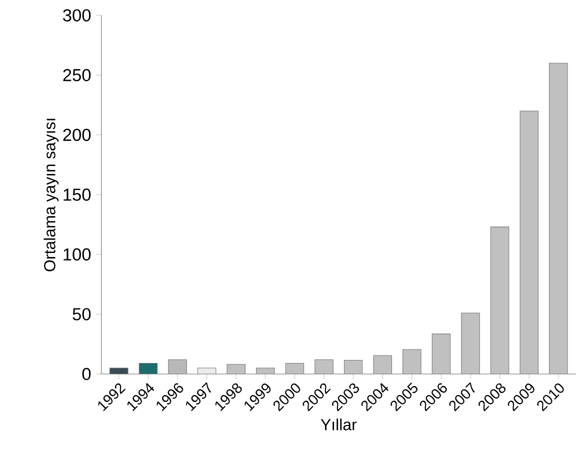 The image size is (581, 470). Describe the element at coordinates (81, 314) in the screenshot. I see `y-tick-label: 50` at that location.